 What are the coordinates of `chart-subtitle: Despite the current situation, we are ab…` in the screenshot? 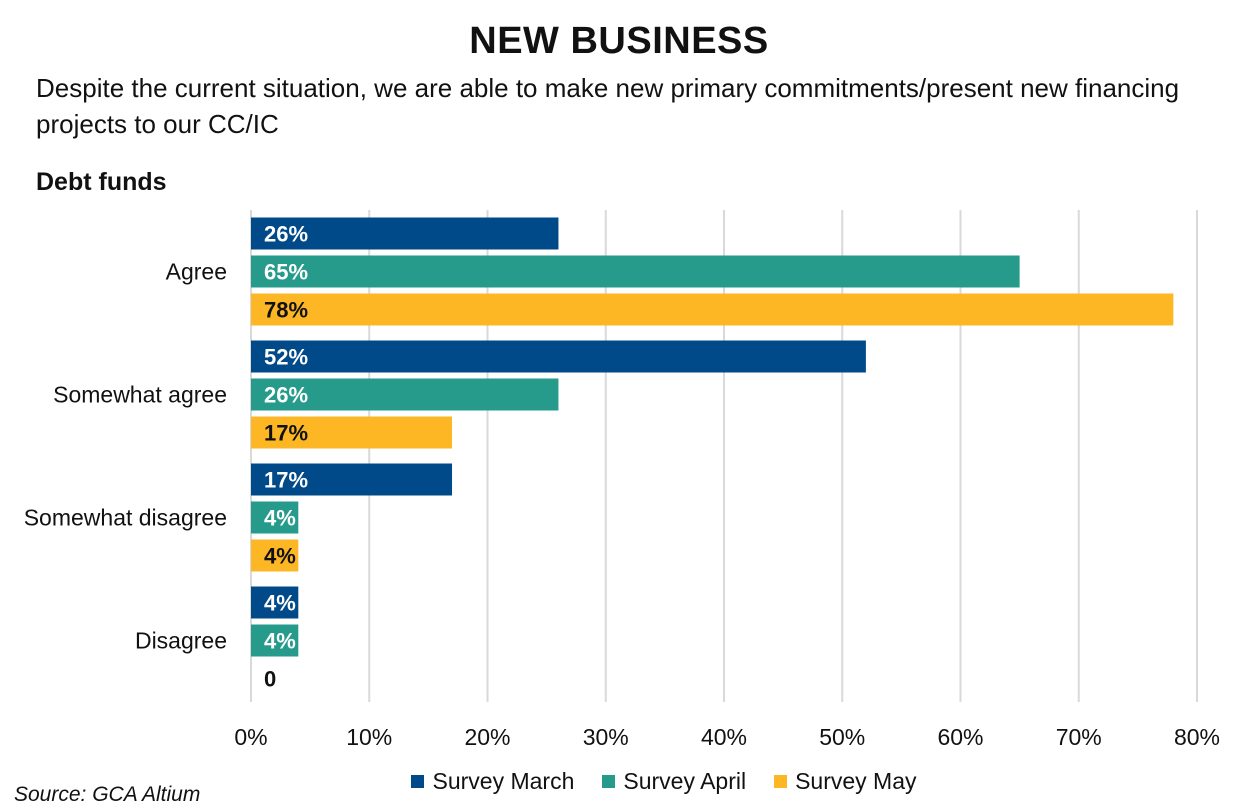 It's located at (608, 106).